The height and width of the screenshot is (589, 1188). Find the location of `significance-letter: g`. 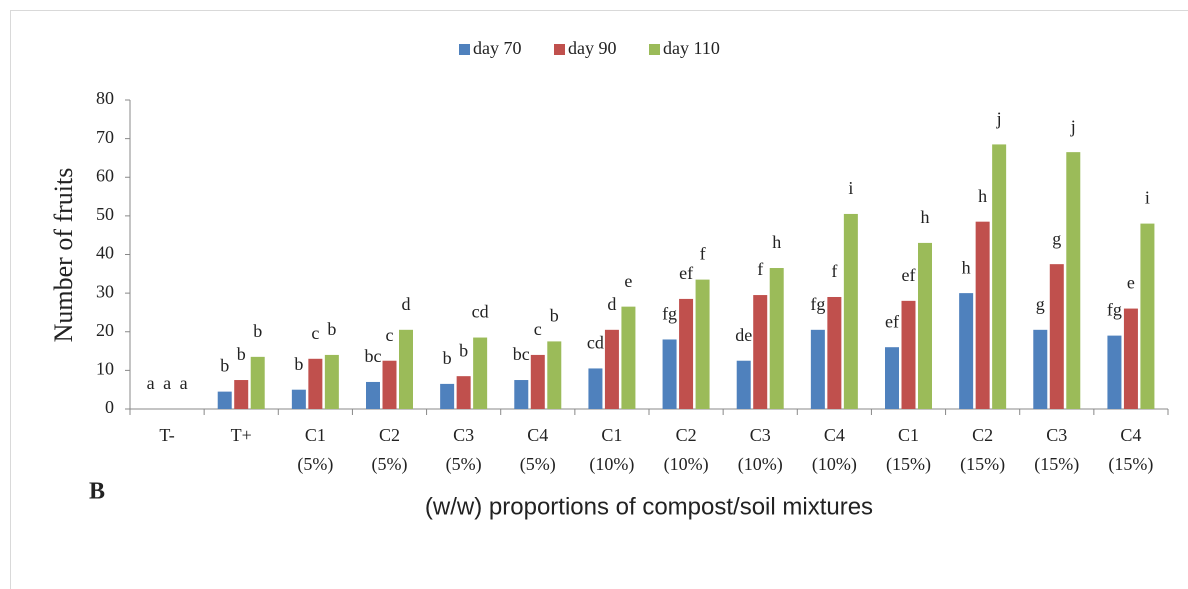

significance-letter: g is located at coordinates (1056, 238).